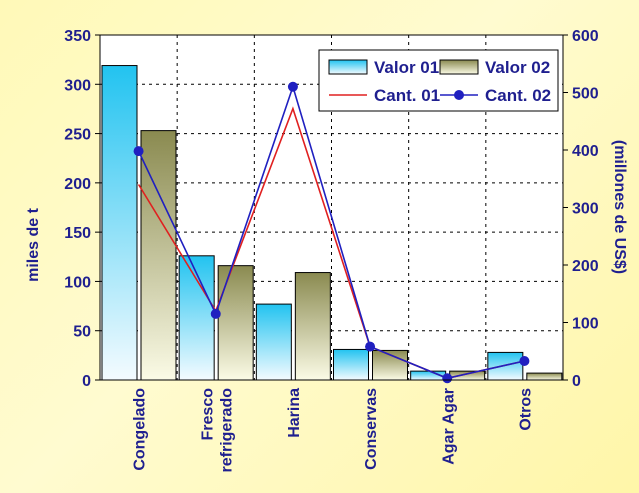 The height and width of the screenshot is (493, 639). What do you see at coordinates (525, 409) in the screenshot?
I see `category-label: Otros` at bounding box center [525, 409].